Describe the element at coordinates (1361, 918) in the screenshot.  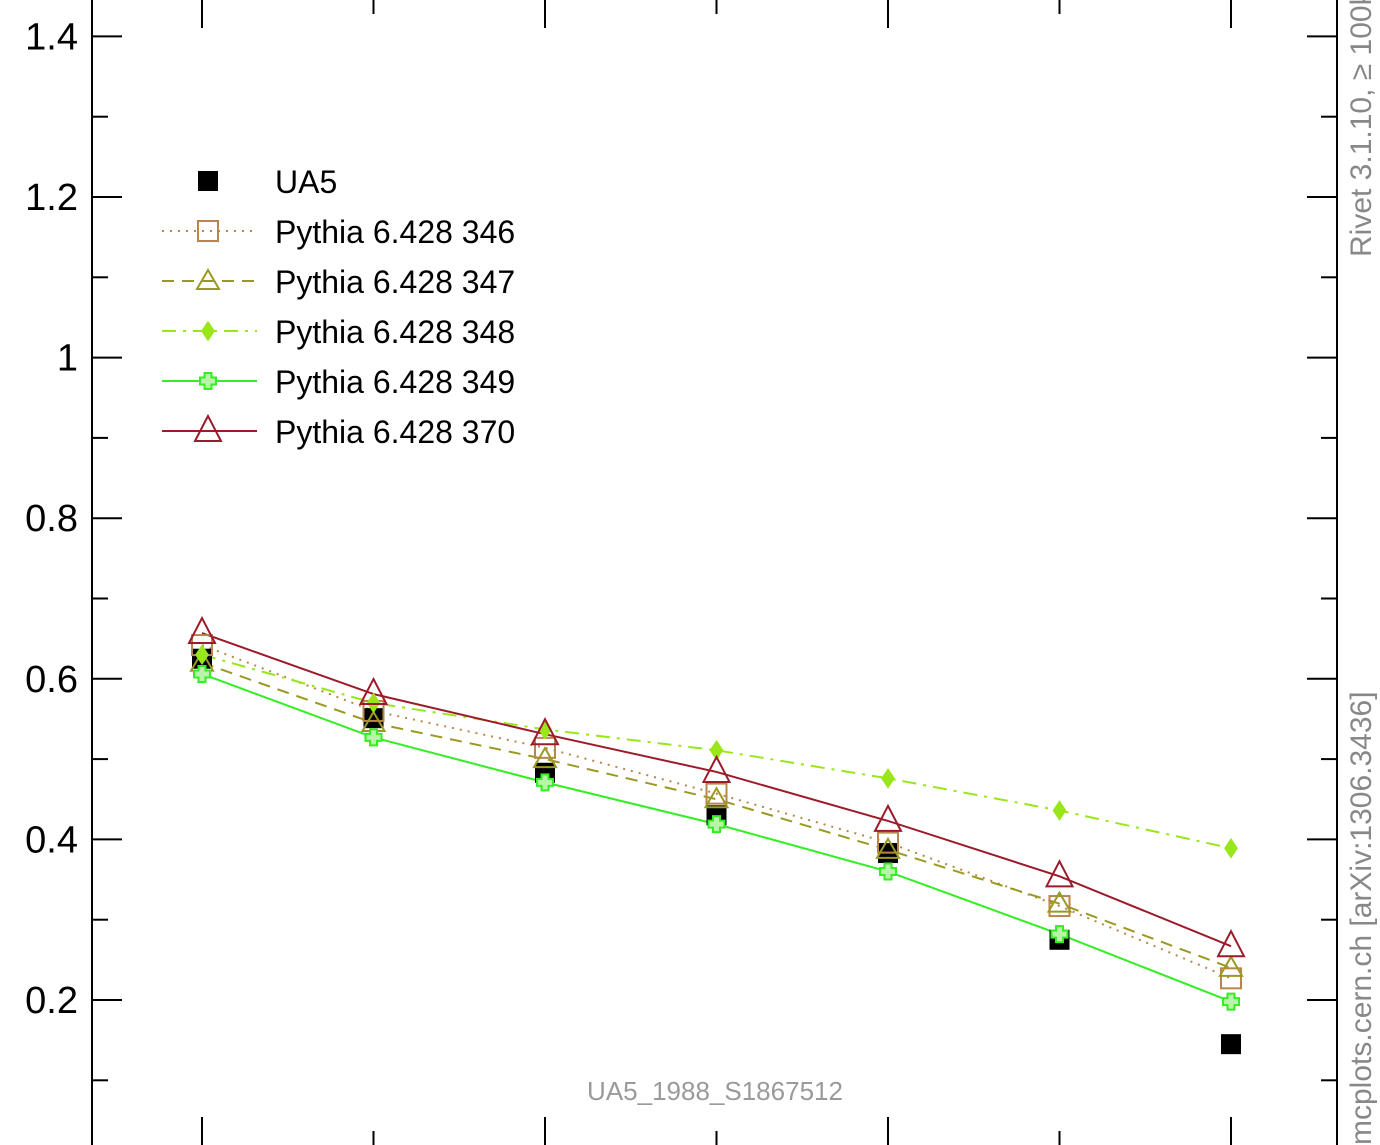
I see `mcplots-credit-label: mcplots.cern.ch [arXiv:1306.3436]` at that location.